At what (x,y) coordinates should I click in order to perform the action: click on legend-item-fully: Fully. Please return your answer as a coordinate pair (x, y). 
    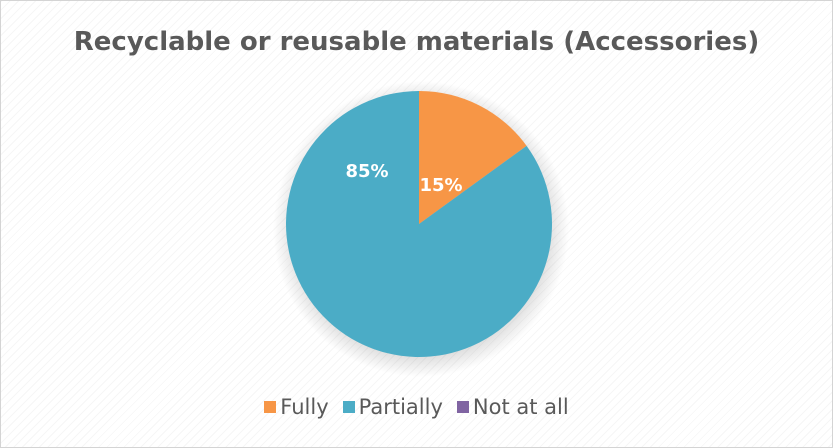
    Looking at the image, I should click on (296, 407).